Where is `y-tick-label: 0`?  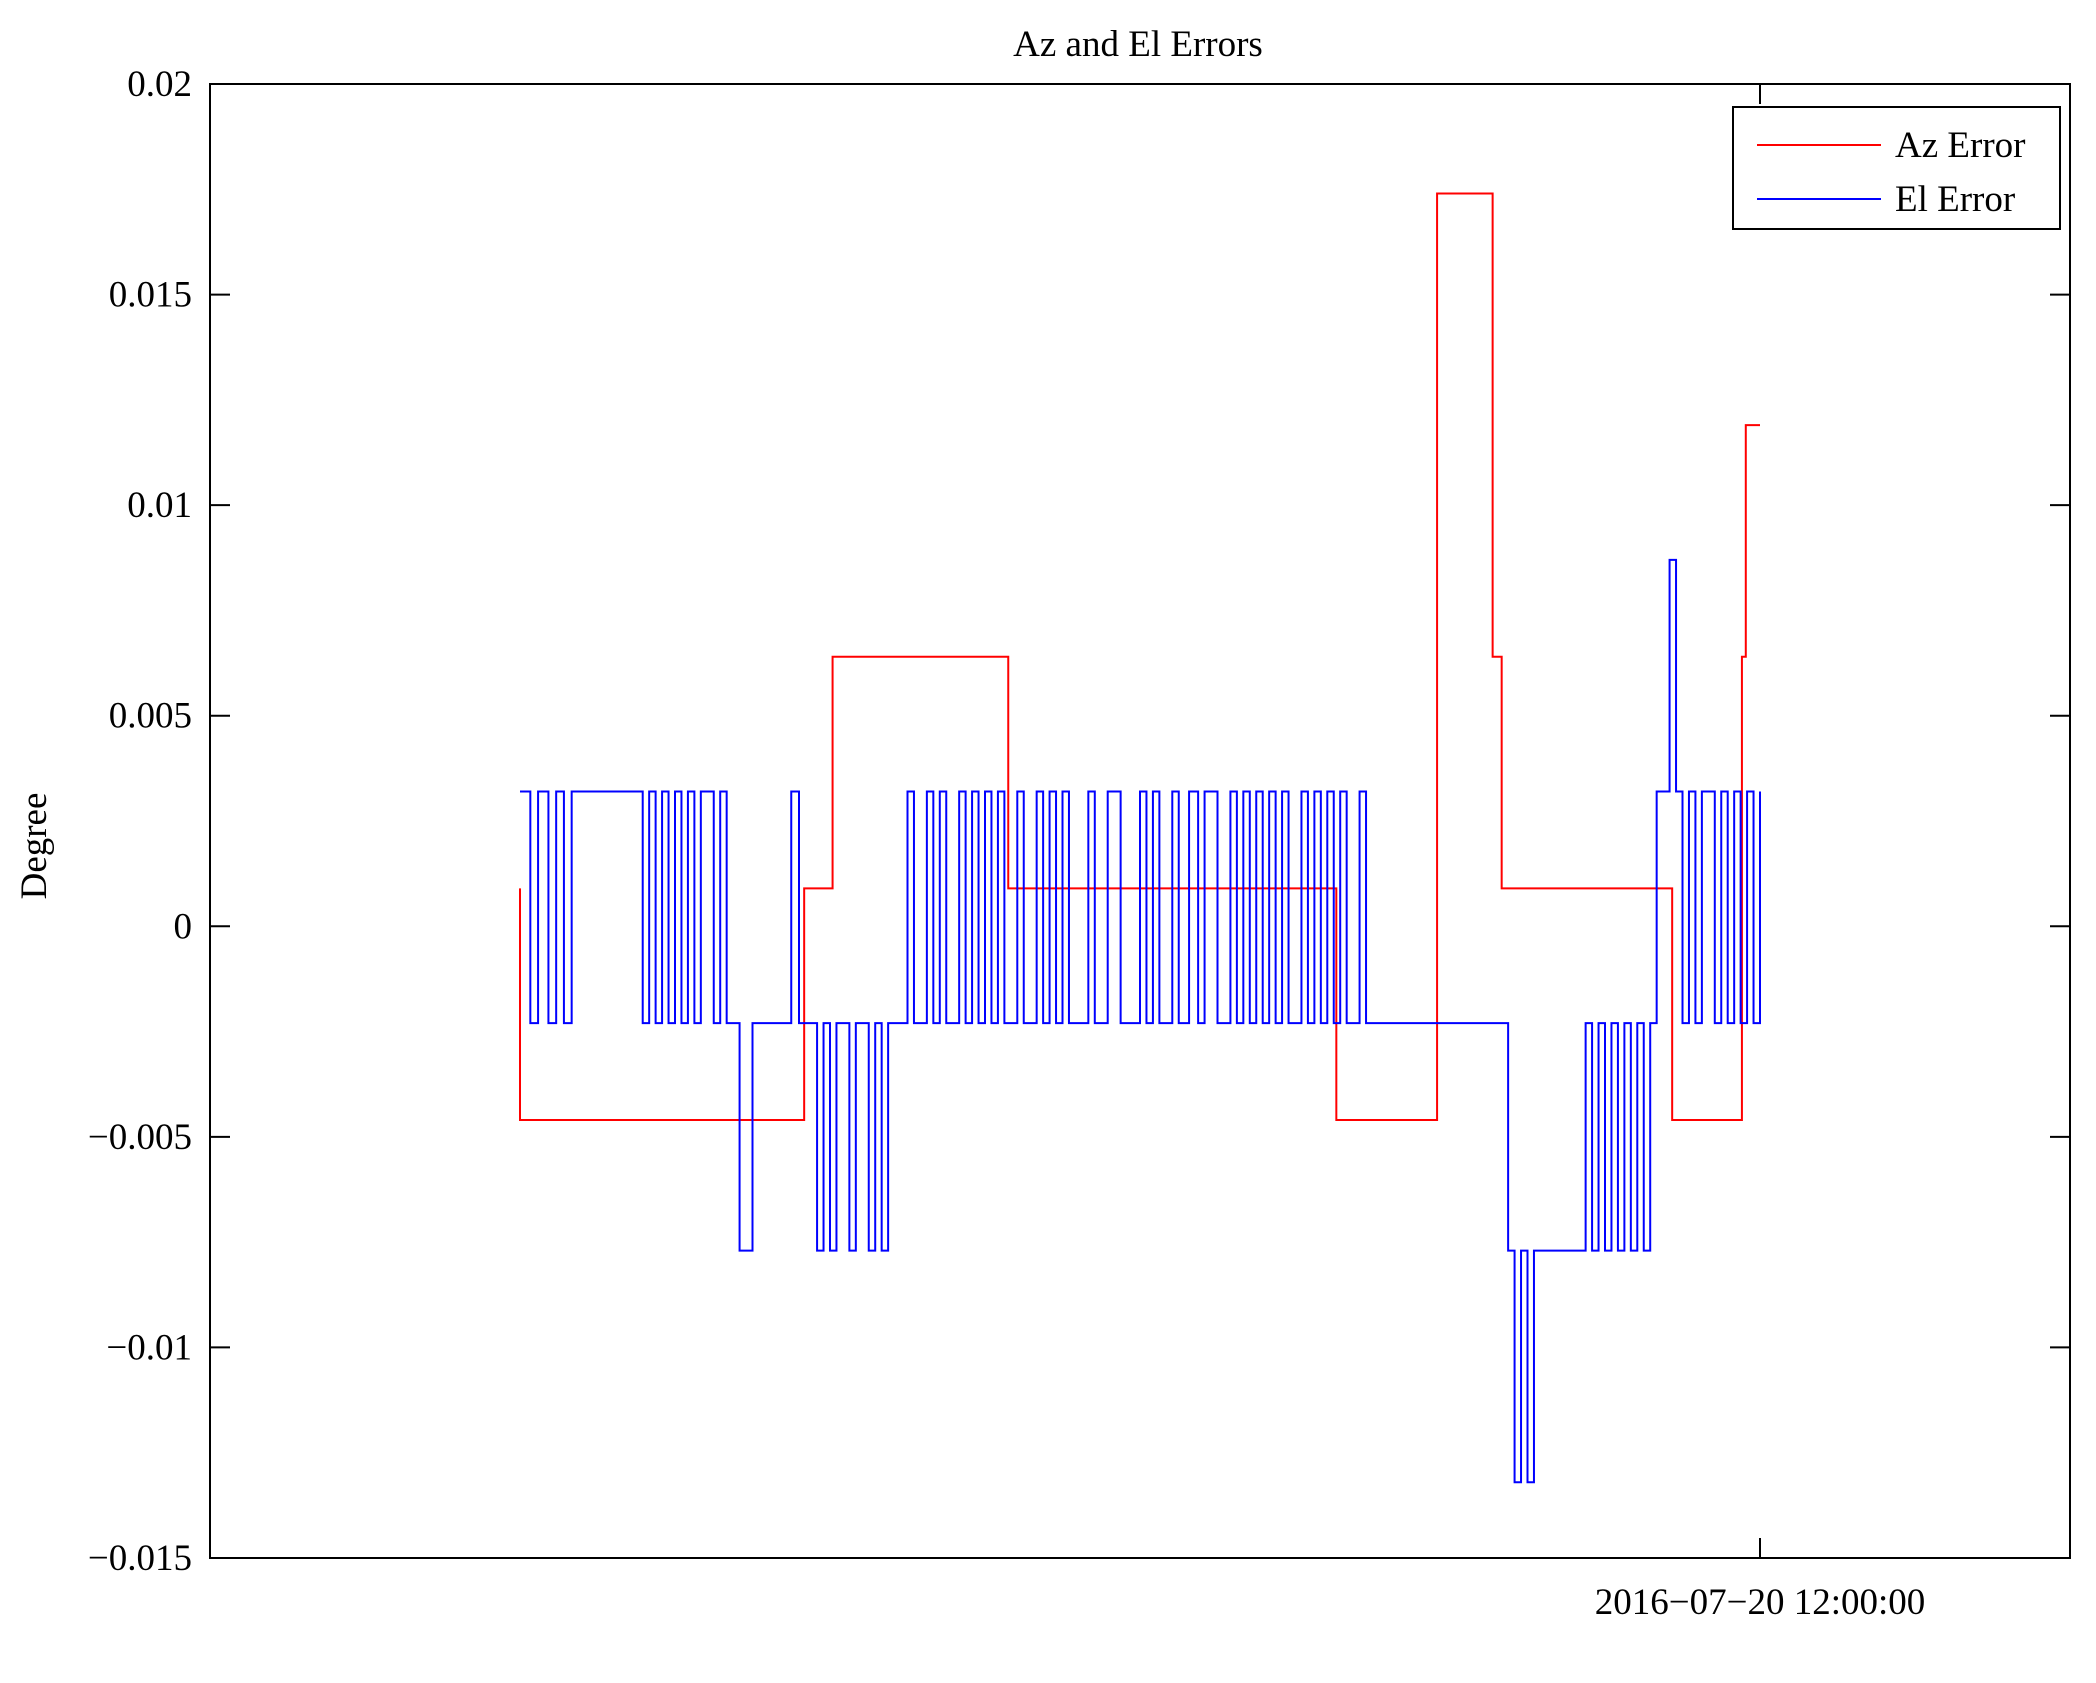
y-tick-label: 0 is located at coordinates (183, 926).